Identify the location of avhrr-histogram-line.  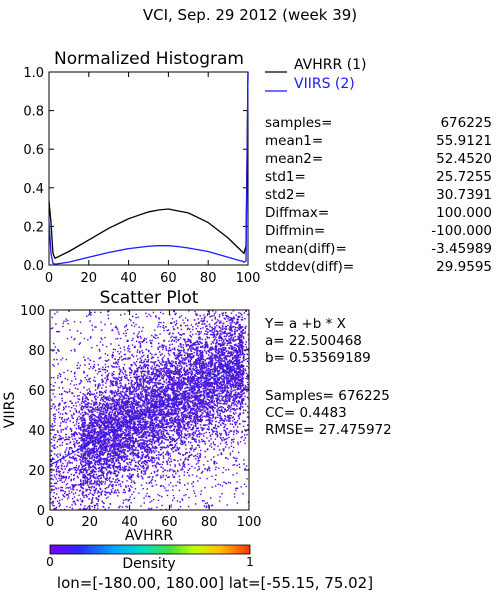
(148, 165).